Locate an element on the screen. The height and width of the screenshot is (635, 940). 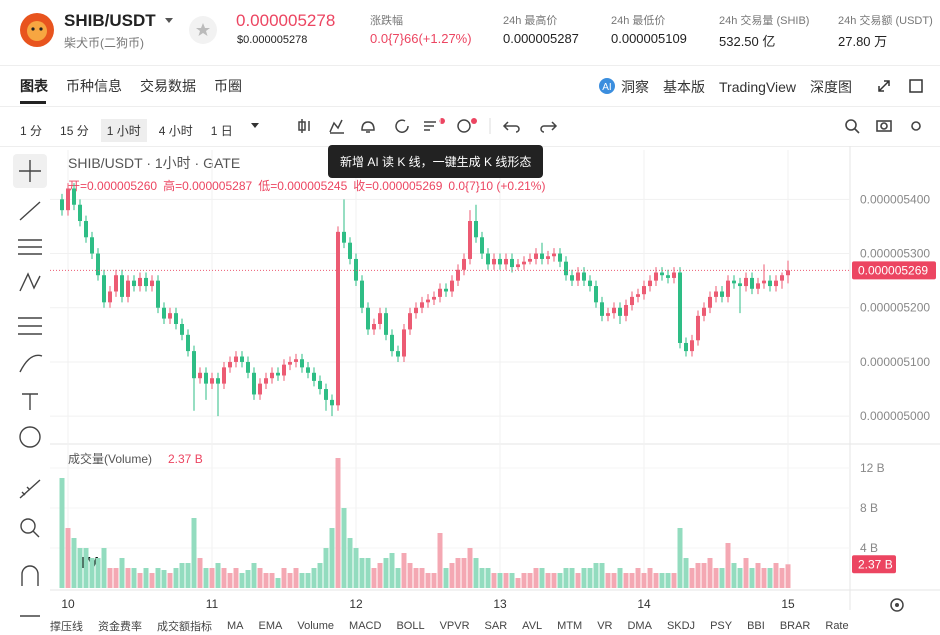
indicator: VPVR is located at coordinates (454, 626).